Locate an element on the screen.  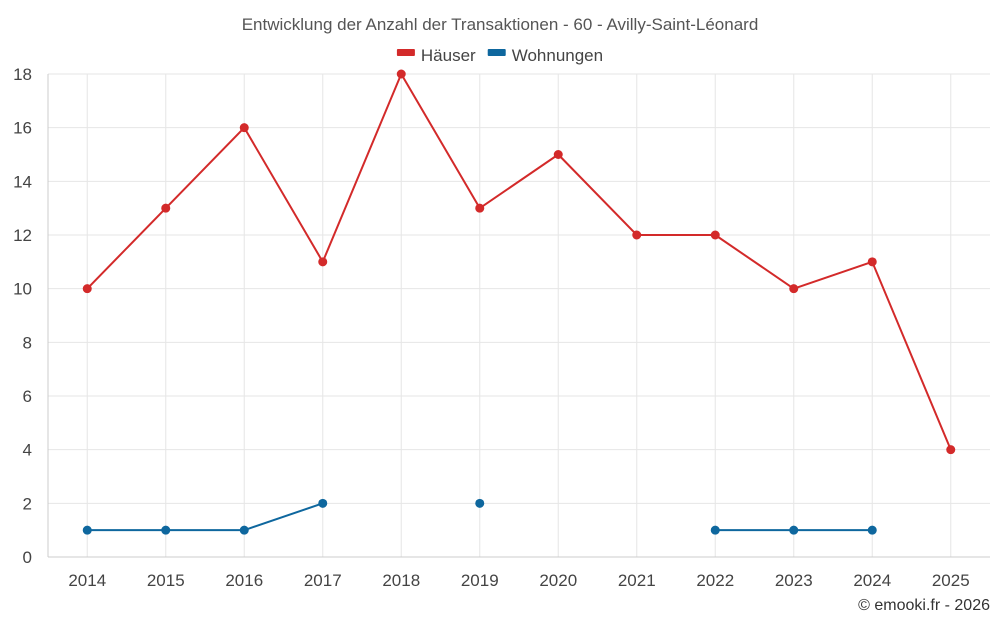
y-tick-label: 16 is located at coordinates (22, 128).